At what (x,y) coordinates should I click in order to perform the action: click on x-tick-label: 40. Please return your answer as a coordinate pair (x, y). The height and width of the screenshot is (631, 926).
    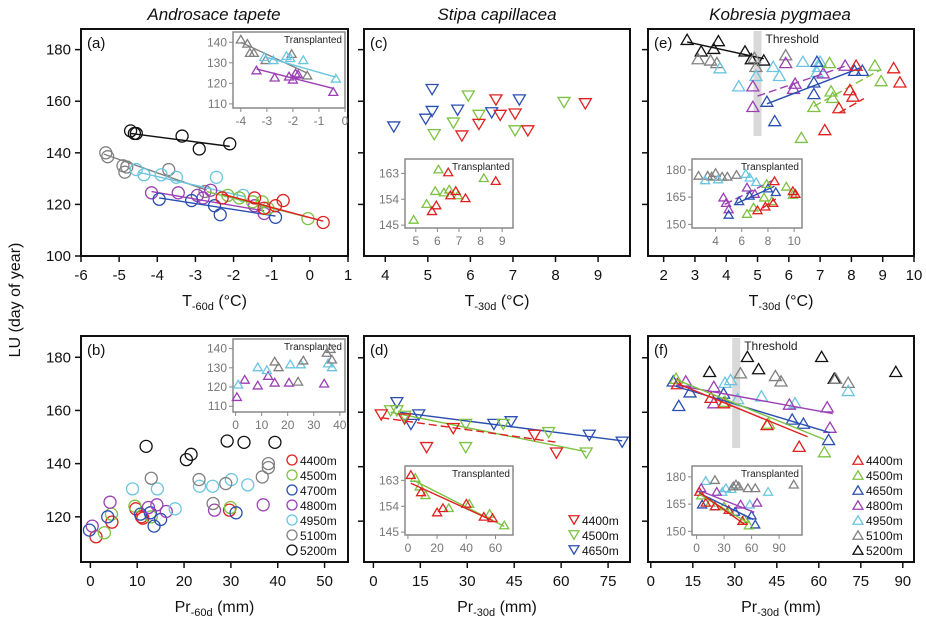
    Looking at the image, I should click on (277, 581).